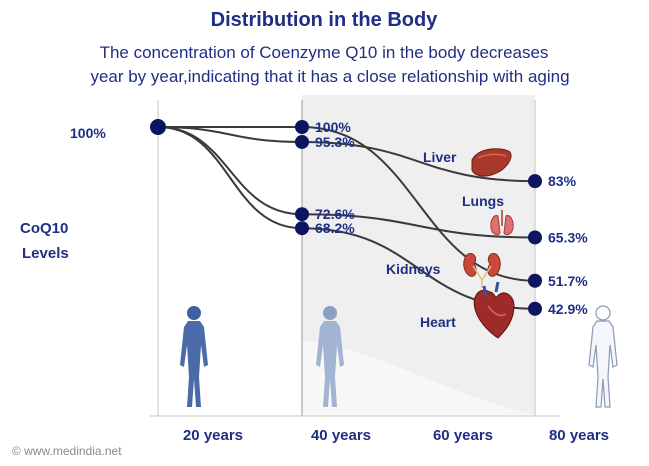 The width and height of the screenshot is (649, 466). What do you see at coordinates (302, 141) in the screenshot?
I see `data-point-liver-40-years` at bounding box center [302, 141].